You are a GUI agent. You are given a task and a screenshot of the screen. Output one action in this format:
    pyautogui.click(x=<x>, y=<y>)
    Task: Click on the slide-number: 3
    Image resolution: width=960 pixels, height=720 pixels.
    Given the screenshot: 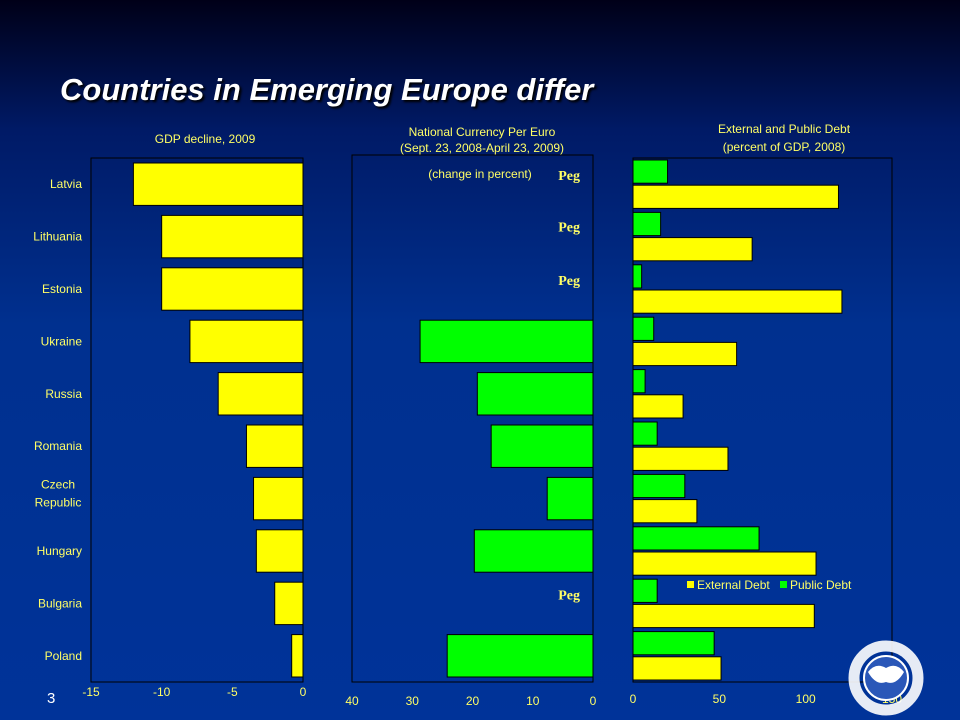 What is the action you would take?
    pyautogui.click(x=51, y=698)
    